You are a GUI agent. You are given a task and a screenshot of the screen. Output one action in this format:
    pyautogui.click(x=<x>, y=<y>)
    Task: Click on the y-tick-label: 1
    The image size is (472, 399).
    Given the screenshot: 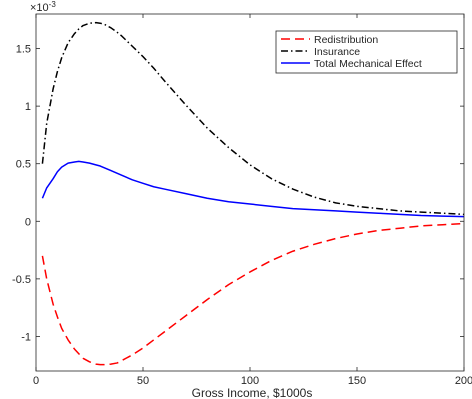 What is the action you would take?
    pyautogui.click(x=28, y=107)
    